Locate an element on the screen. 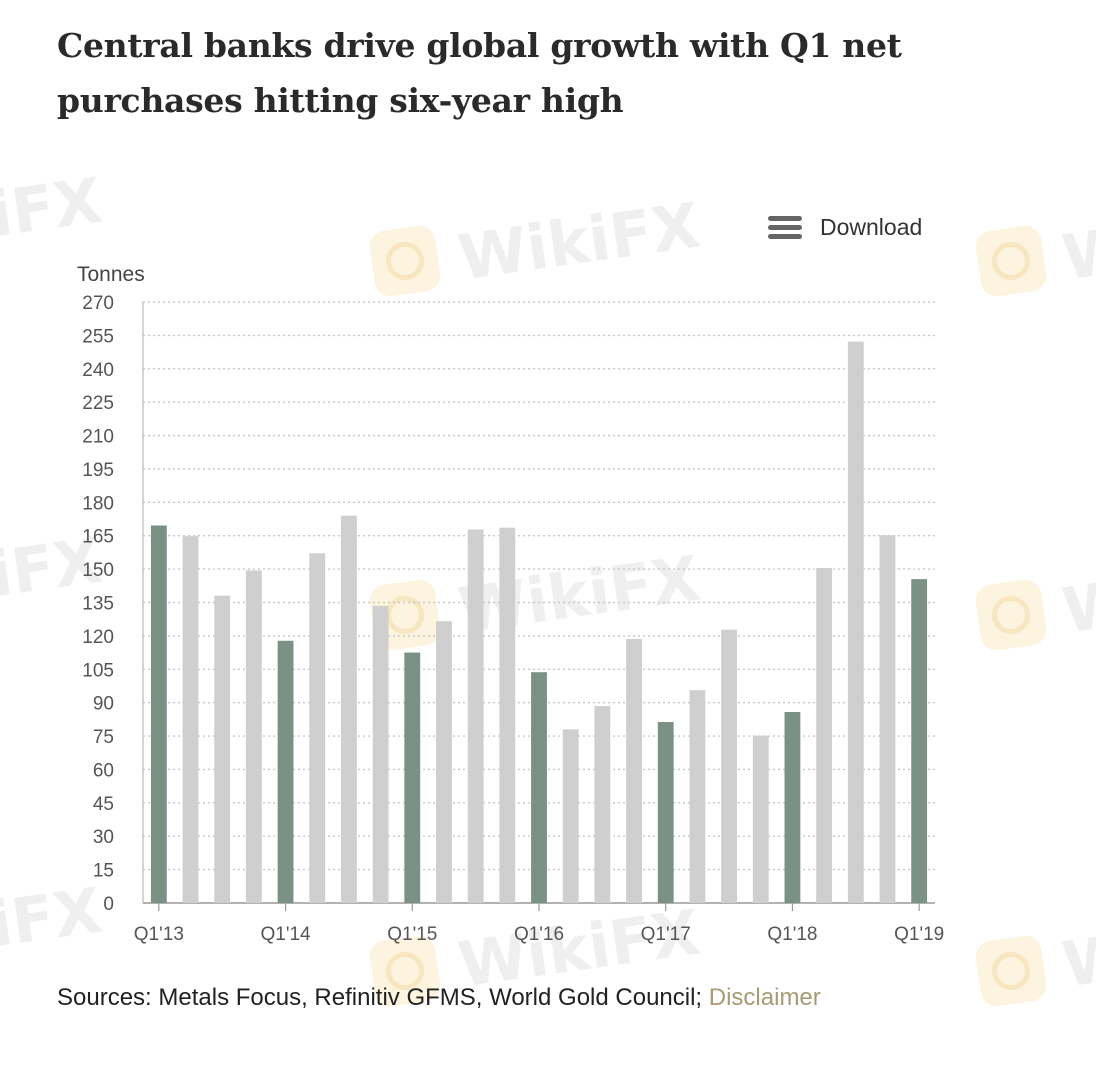 The image size is (1096, 1086). x-tick-label: Q1'17 is located at coordinates (666, 934).